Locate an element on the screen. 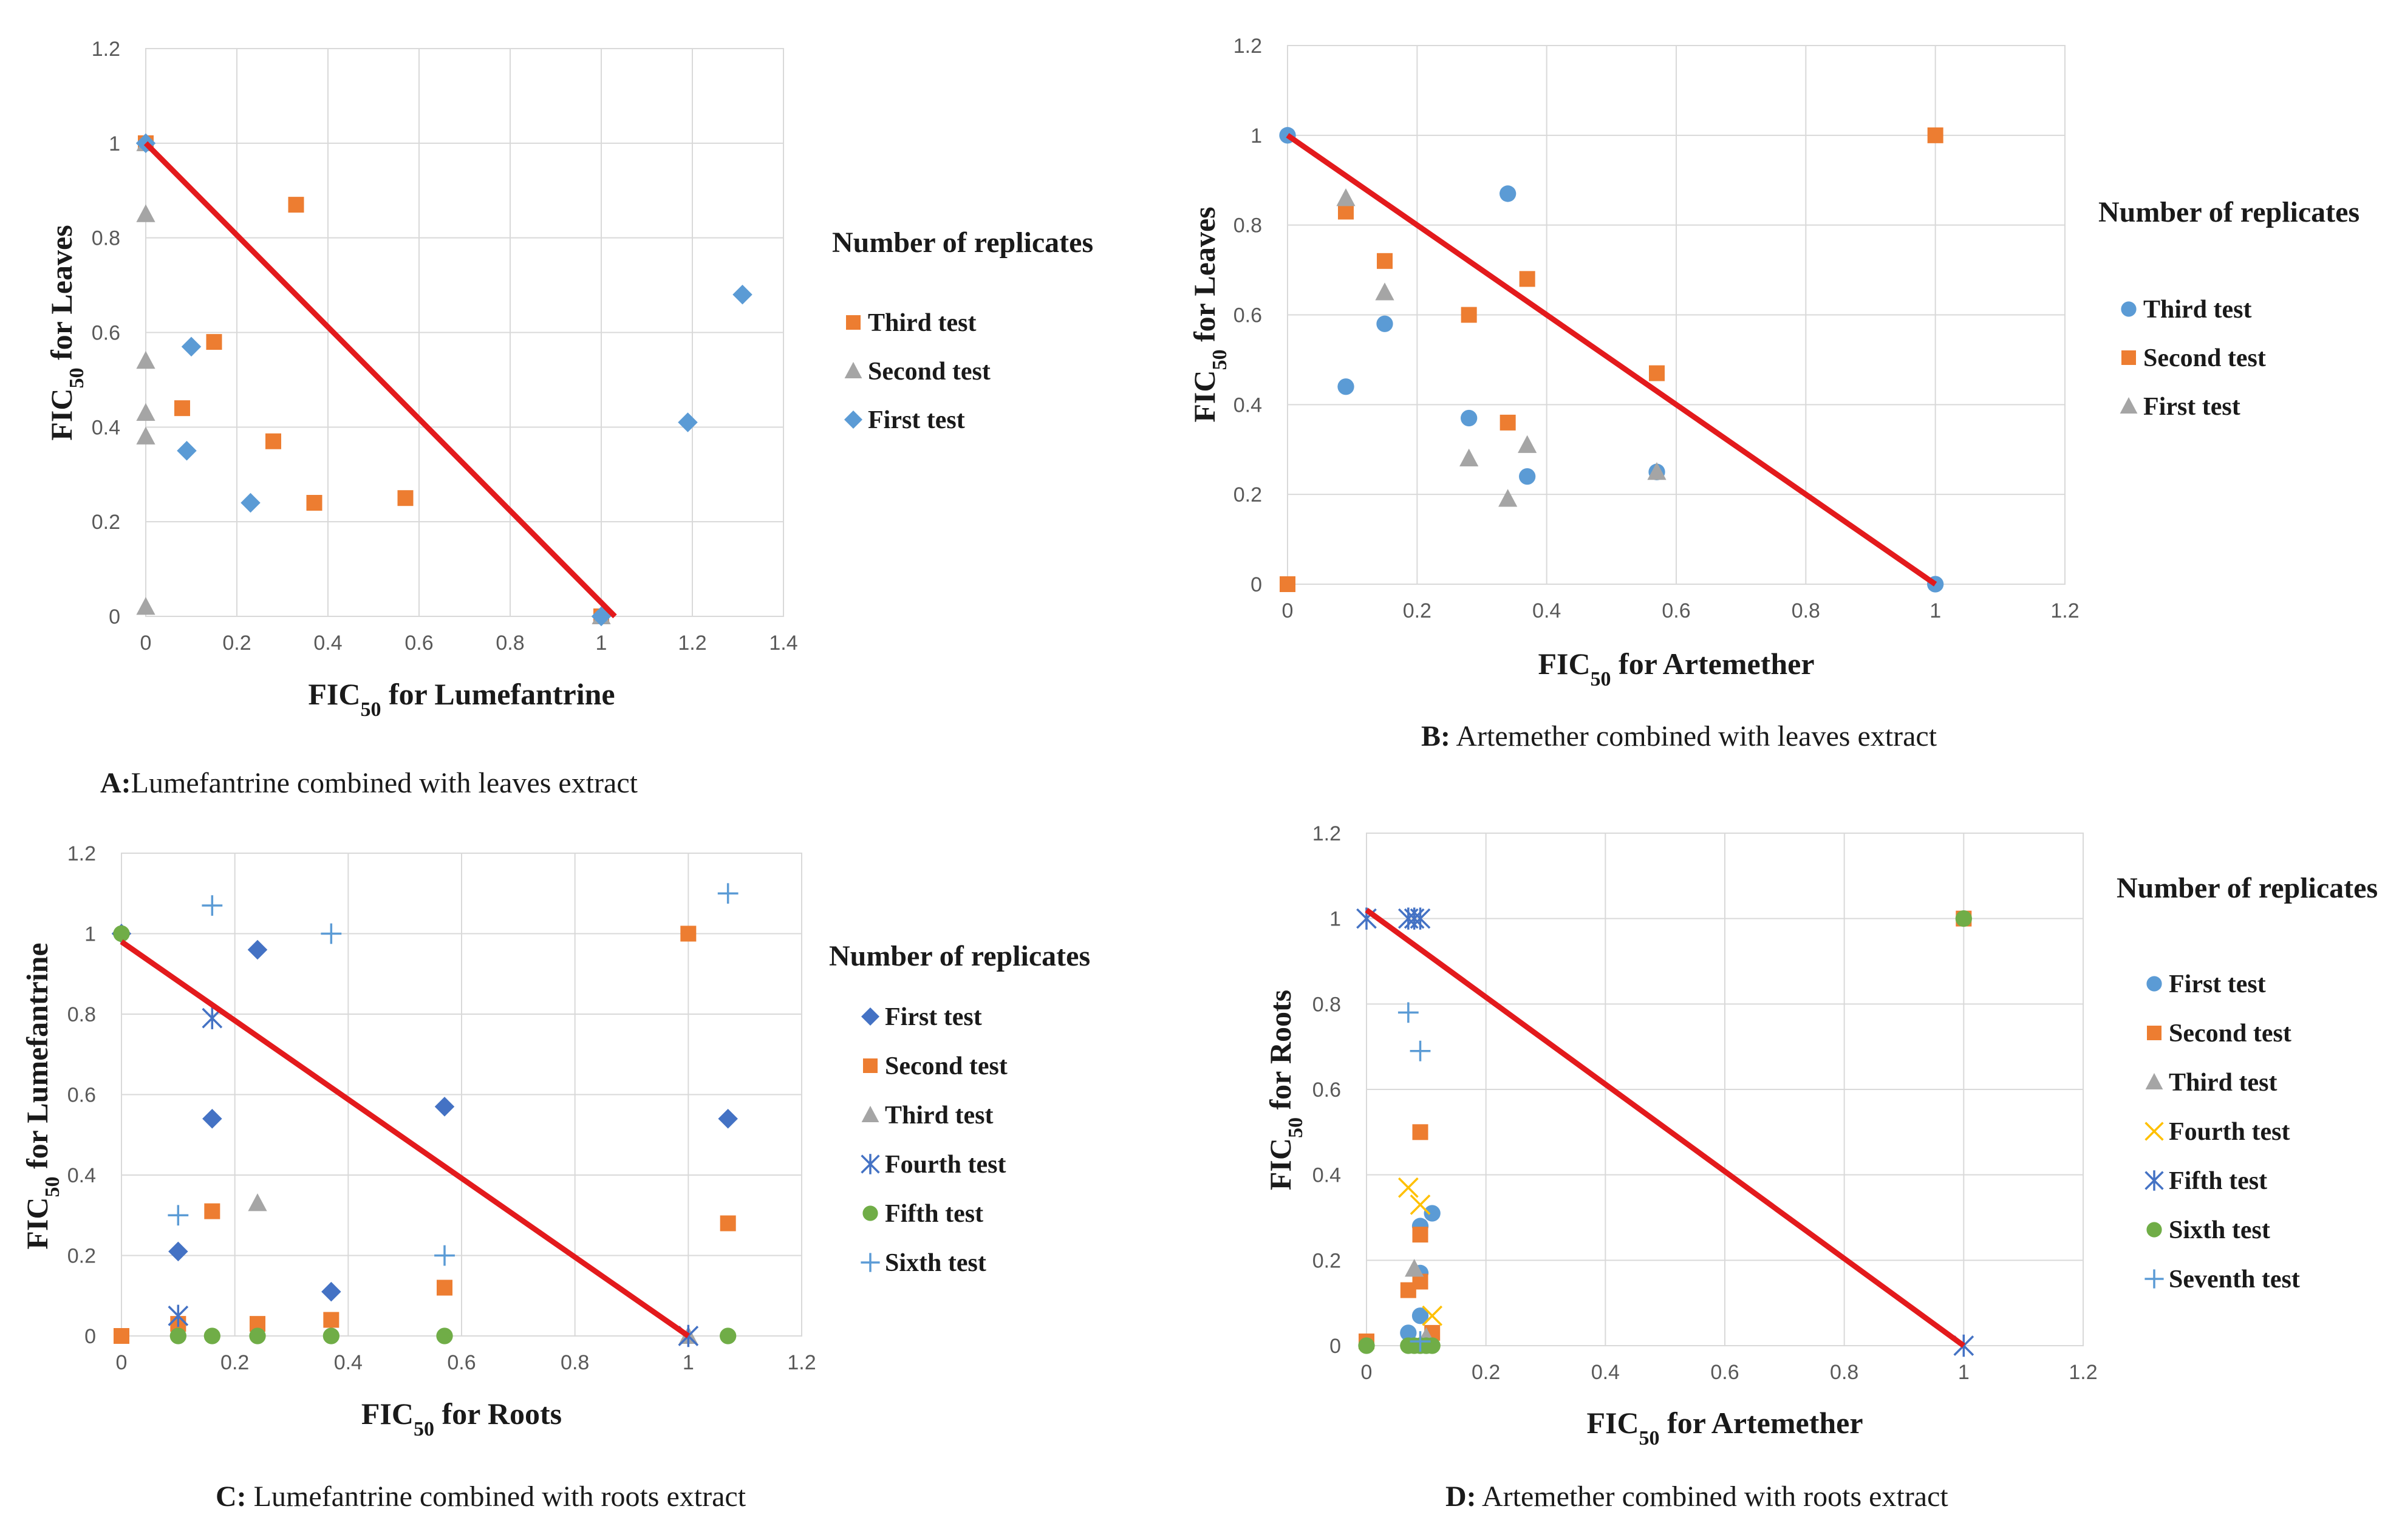  series-seventh-test is located at coordinates (1414, 1177).